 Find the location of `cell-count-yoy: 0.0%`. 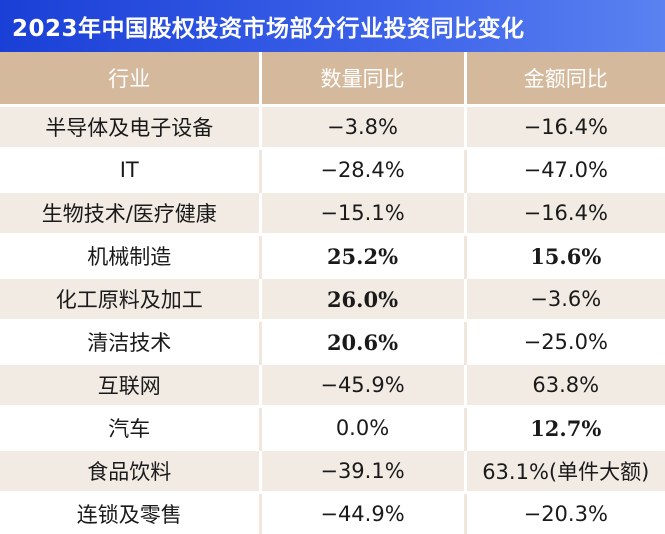

cell-count-yoy: 0.0% is located at coordinates (362, 428).